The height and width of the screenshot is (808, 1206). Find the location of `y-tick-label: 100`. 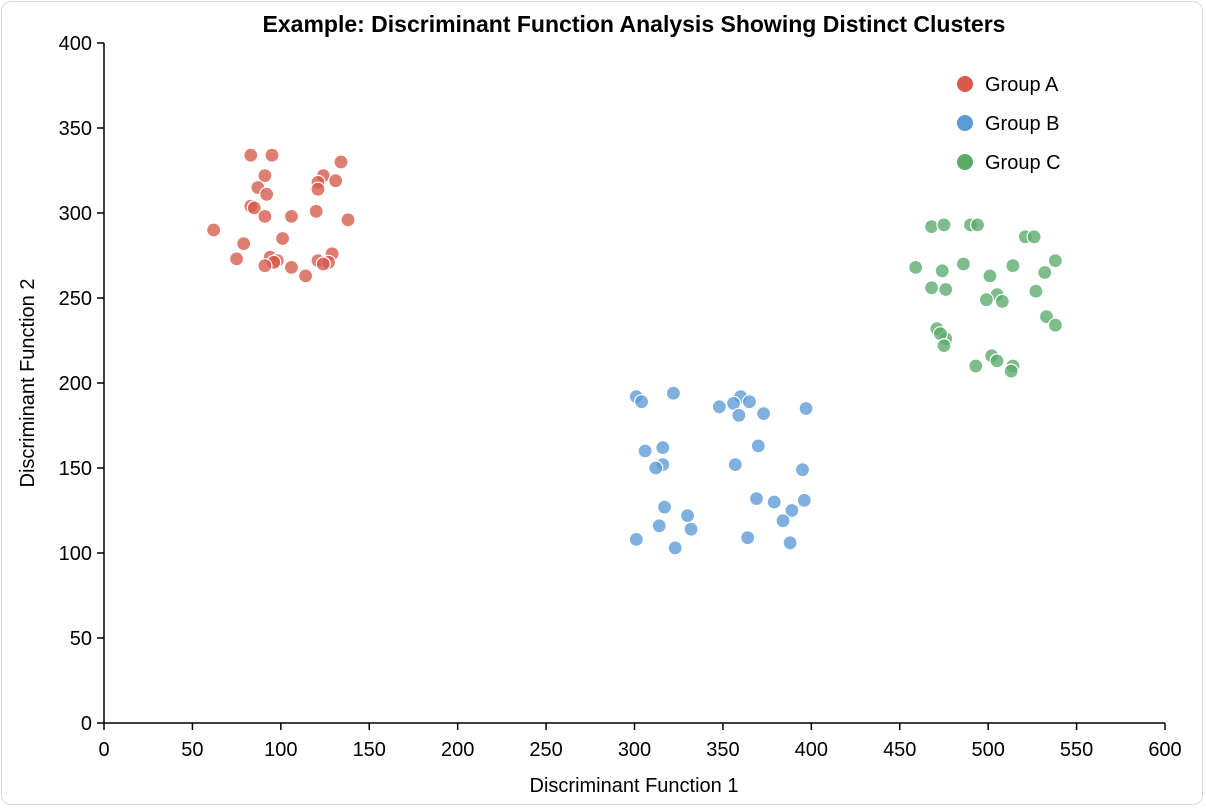

y-tick-label: 100 is located at coordinates (75, 554).